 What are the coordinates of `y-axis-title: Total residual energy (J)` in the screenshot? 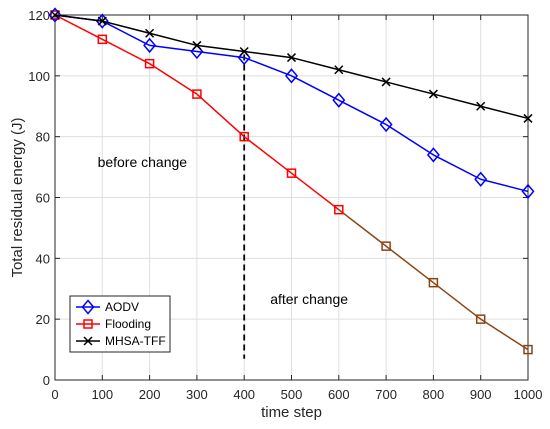 It's located at (17, 197).